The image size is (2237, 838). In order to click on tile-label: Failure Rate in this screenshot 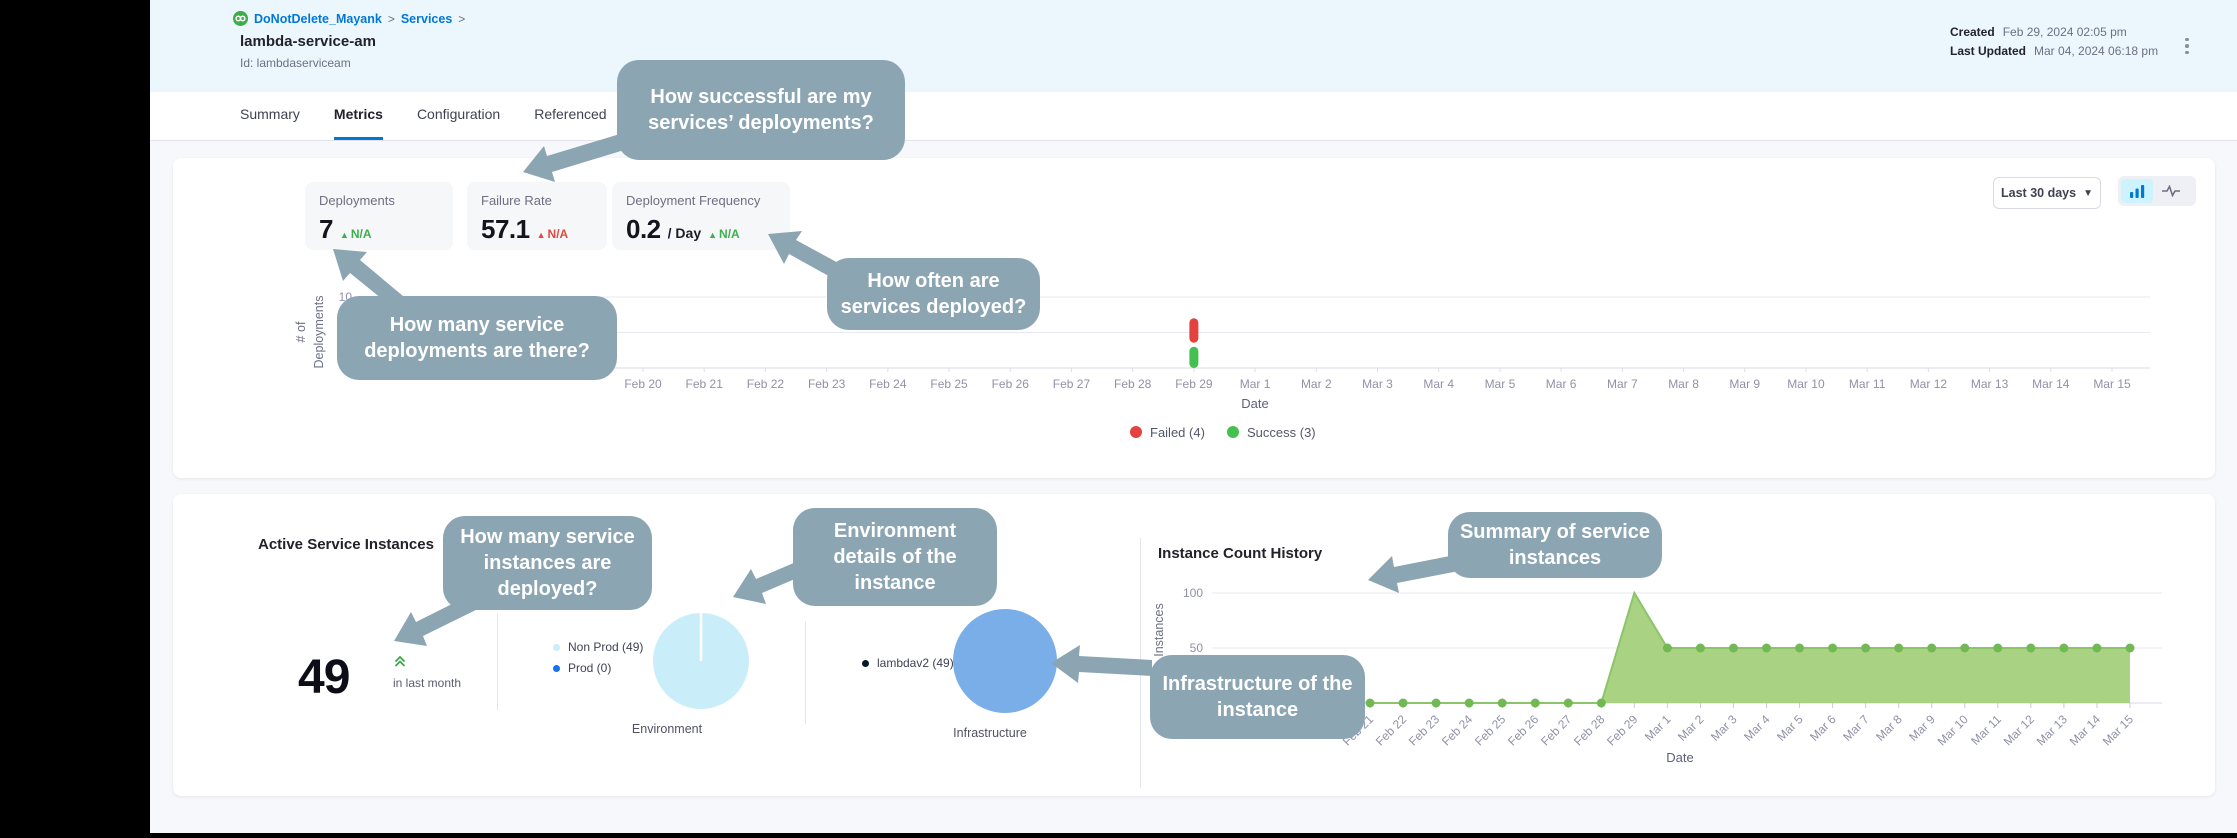, I will do `click(516, 200)`.